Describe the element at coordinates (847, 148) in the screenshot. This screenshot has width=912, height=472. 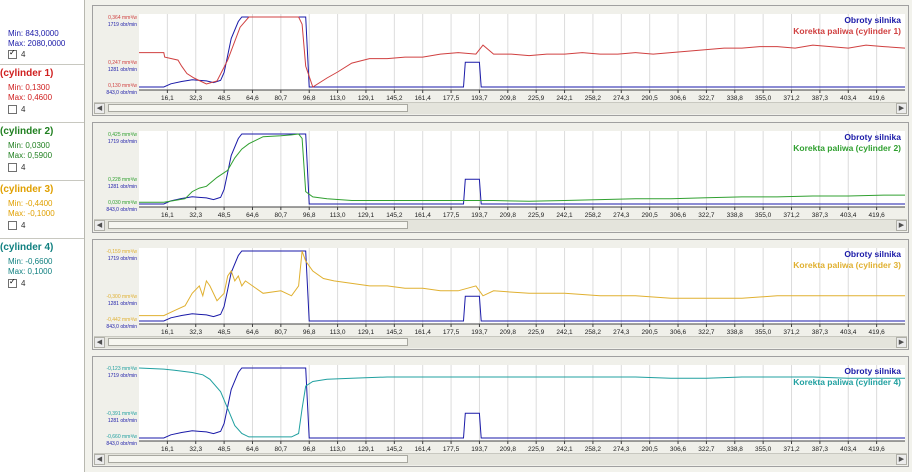
I see `legend-fuel: Korekta paliwa (cylinder 2)` at that location.